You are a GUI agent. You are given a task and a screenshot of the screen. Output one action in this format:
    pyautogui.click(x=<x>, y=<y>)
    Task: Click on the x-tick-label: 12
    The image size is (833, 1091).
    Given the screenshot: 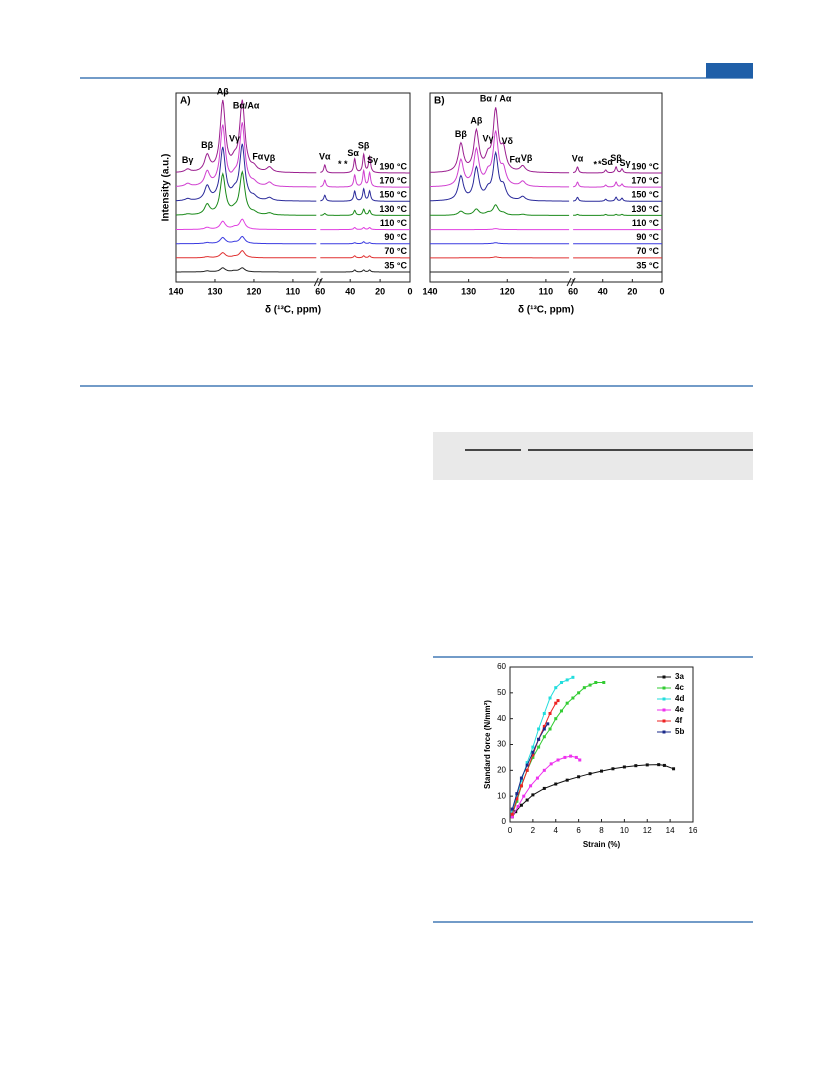 What is the action you would take?
    pyautogui.click(x=647, y=830)
    